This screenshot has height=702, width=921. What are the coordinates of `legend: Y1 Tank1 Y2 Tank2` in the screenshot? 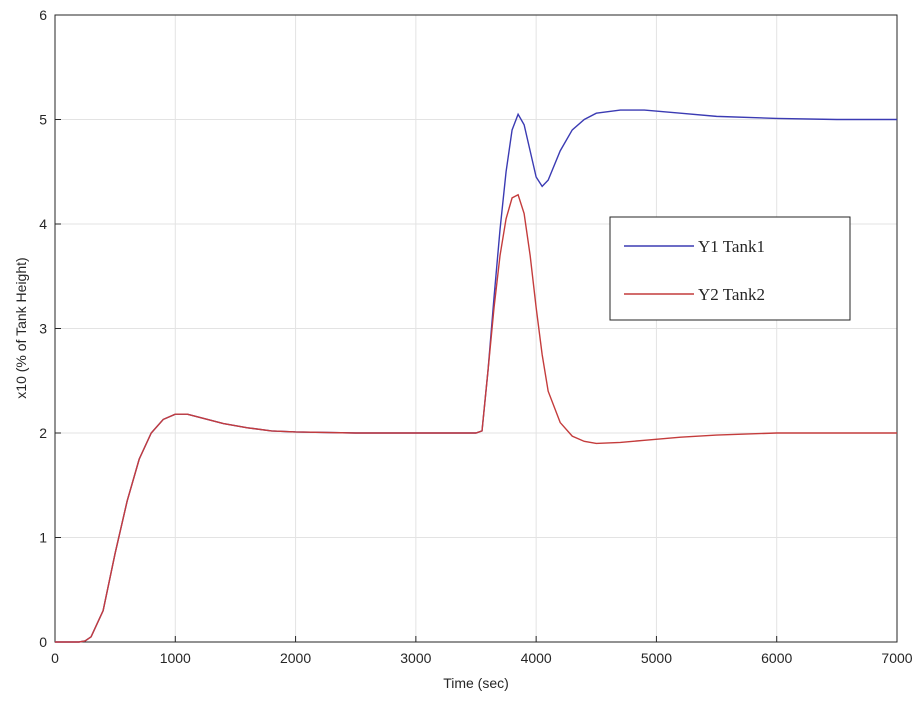 It's located at (730, 268).